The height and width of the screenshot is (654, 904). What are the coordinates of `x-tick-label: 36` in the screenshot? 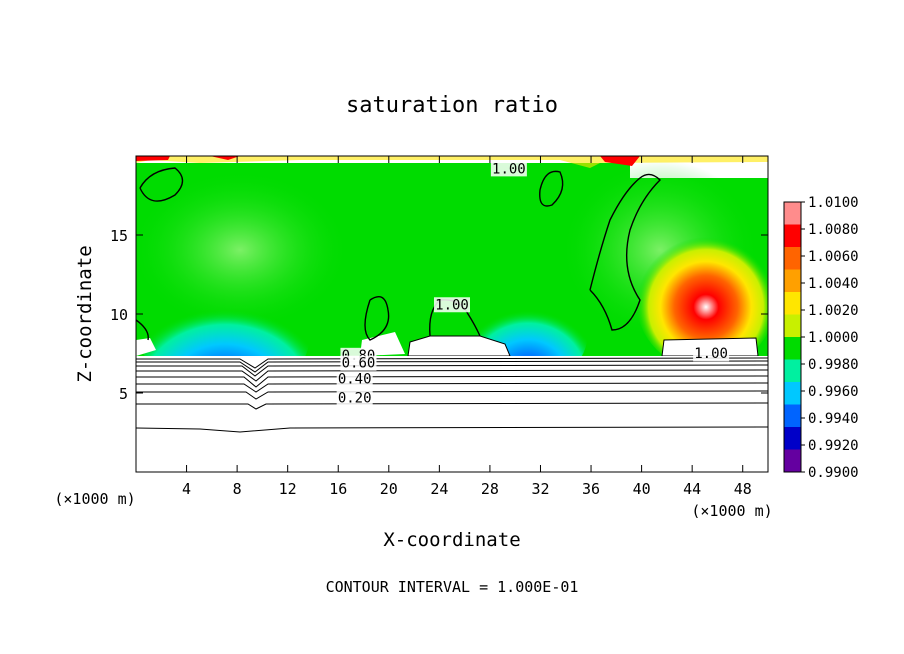 It's located at (591, 489).